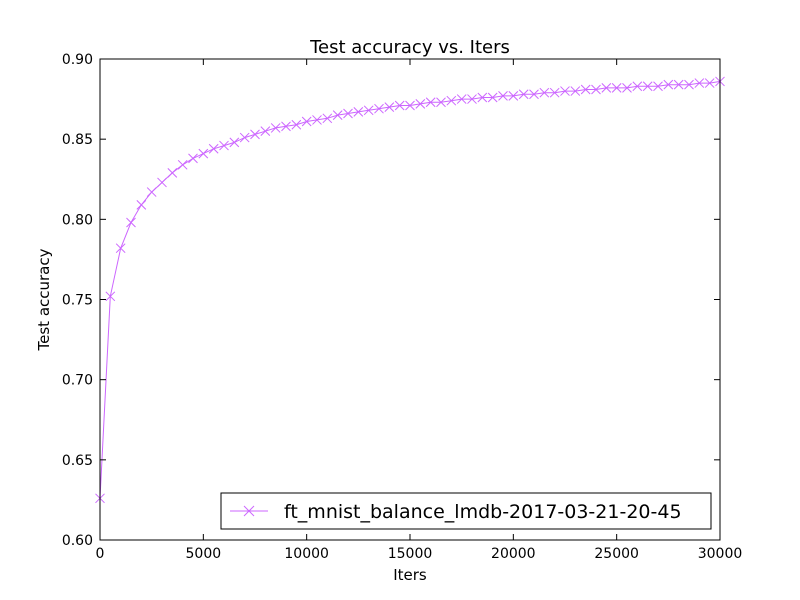  I want to click on legend-label: ft_mnist_balance_lmdb-2017-03-21-20-45, so click(483, 512).